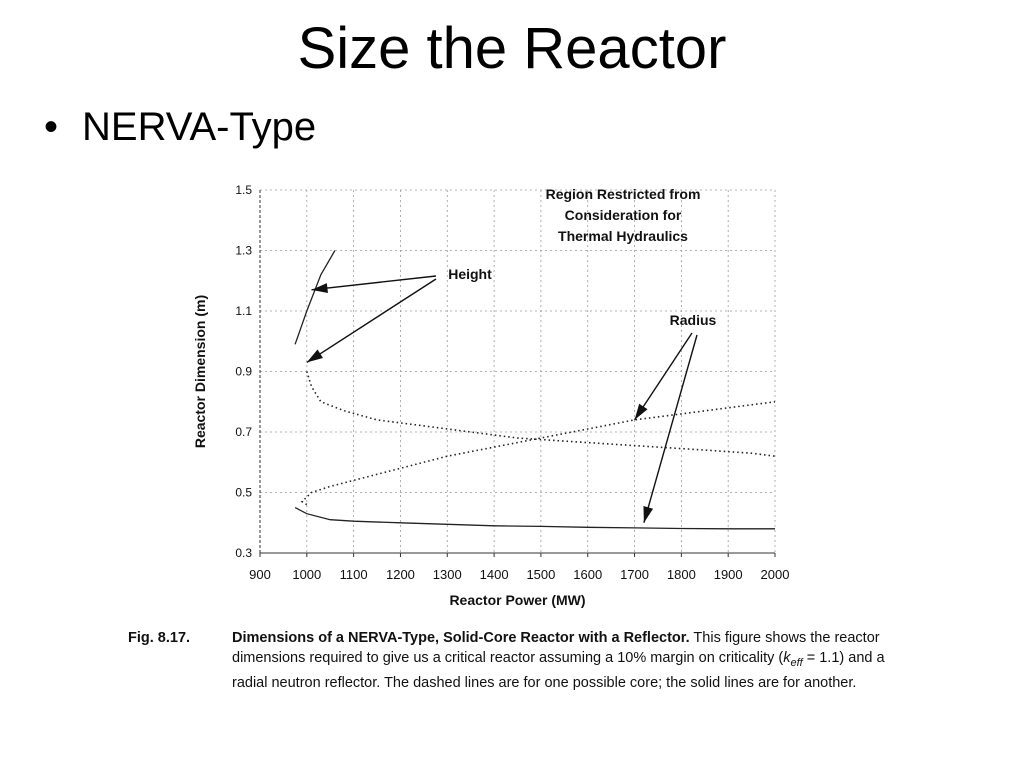  What do you see at coordinates (587, 574) in the screenshot?
I see `x-tick-label: 1600` at bounding box center [587, 574].